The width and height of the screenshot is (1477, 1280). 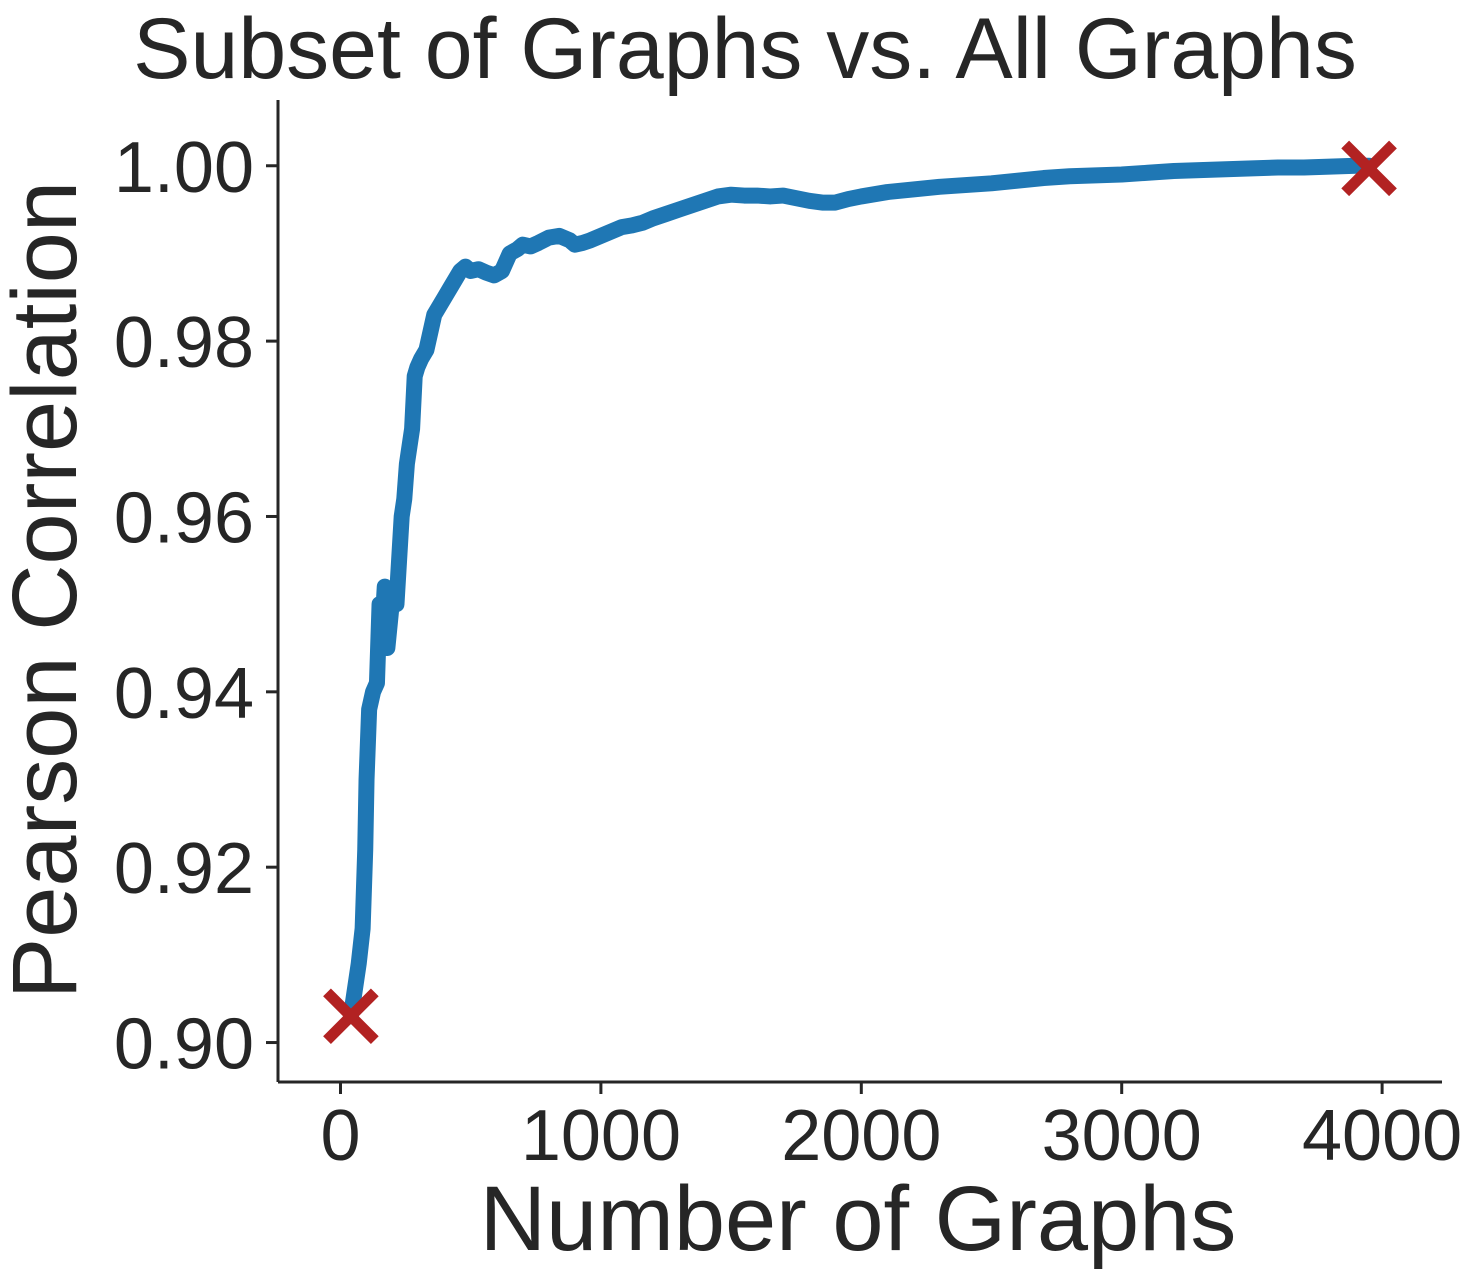 What do you see at coordinates (184, 694) in the screenshot?
I see `y-tick-label: 0.94` at bounding box center [184, 694].